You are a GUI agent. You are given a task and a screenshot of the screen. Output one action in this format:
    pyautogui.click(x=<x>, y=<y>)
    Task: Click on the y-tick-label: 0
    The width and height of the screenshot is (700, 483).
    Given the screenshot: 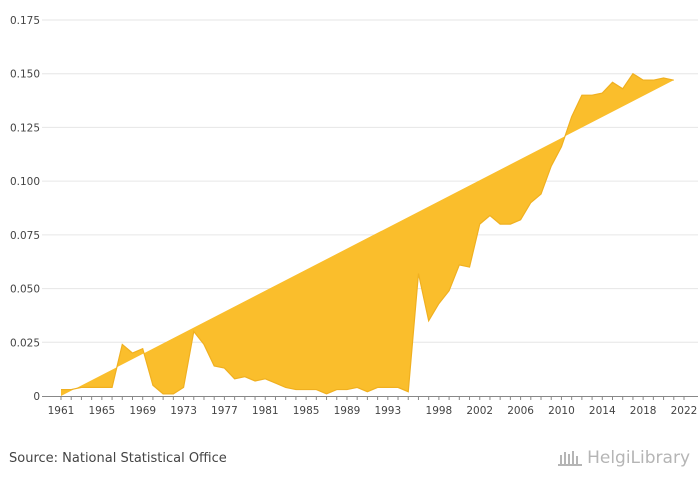 What is the action you would take?
    pyautogui.click(x=36, y=397)
    